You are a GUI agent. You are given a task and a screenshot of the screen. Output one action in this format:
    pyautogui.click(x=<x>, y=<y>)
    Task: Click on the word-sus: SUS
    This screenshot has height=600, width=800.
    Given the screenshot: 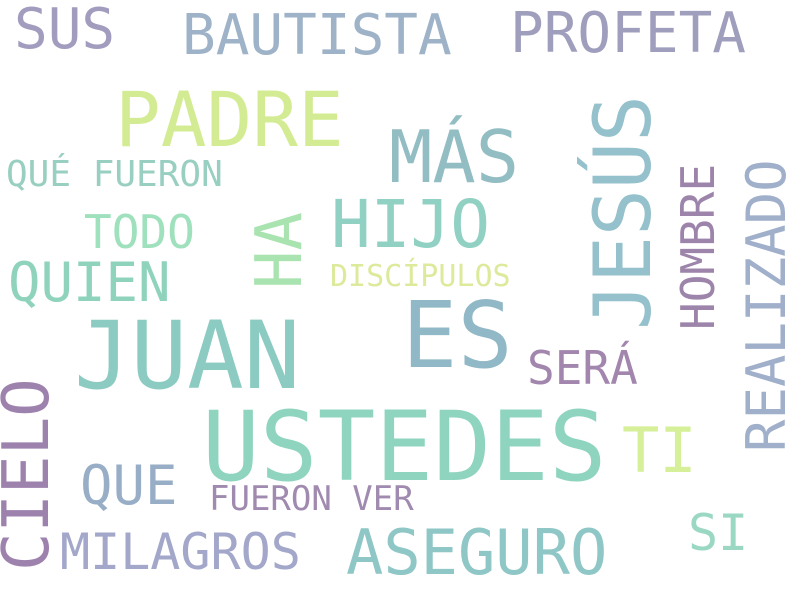 What is the action you would take?
    pyautogui.click(x=65, y=31)
    